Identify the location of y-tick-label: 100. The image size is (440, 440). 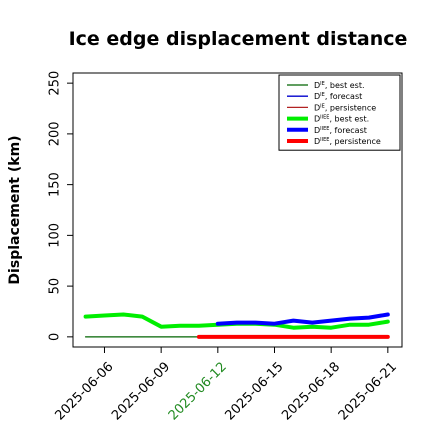
(55, 235).